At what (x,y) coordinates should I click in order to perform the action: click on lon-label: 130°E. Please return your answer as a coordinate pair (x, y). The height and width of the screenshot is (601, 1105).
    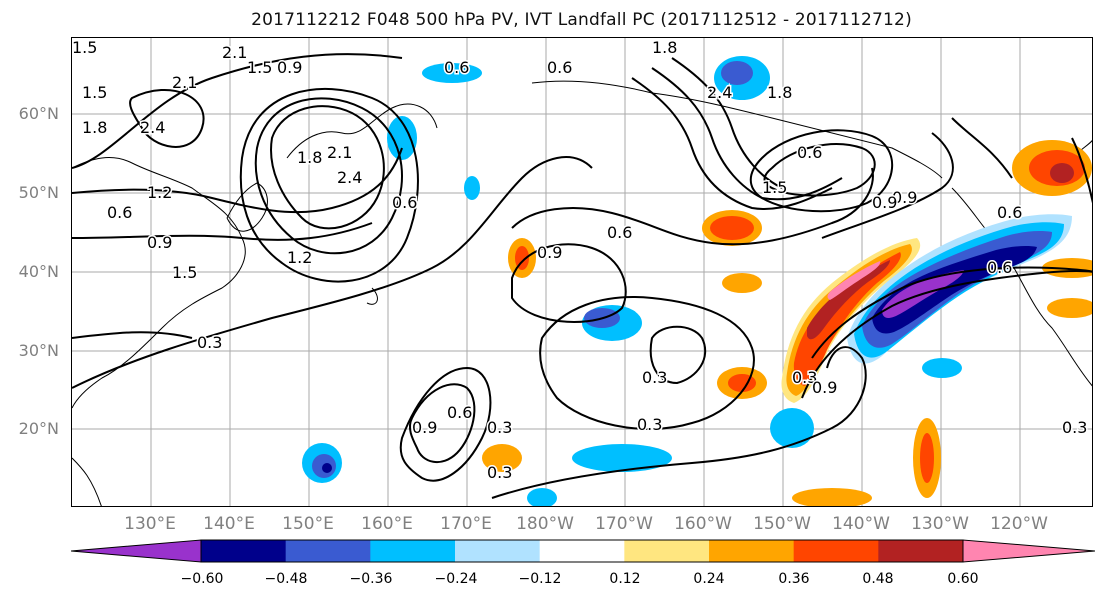
    Looking at the image, I should click on (150, 524).